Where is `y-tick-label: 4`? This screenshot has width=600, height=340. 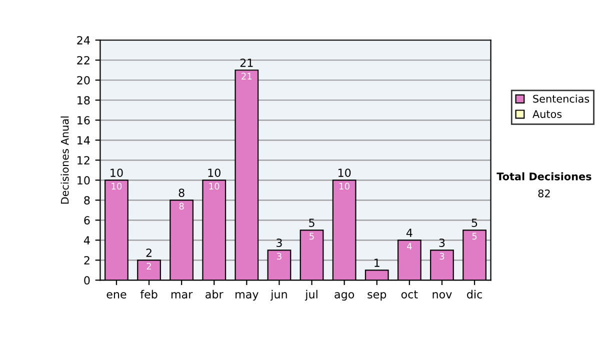
y-tick-label: 4 is located at coordinates (87, 240).